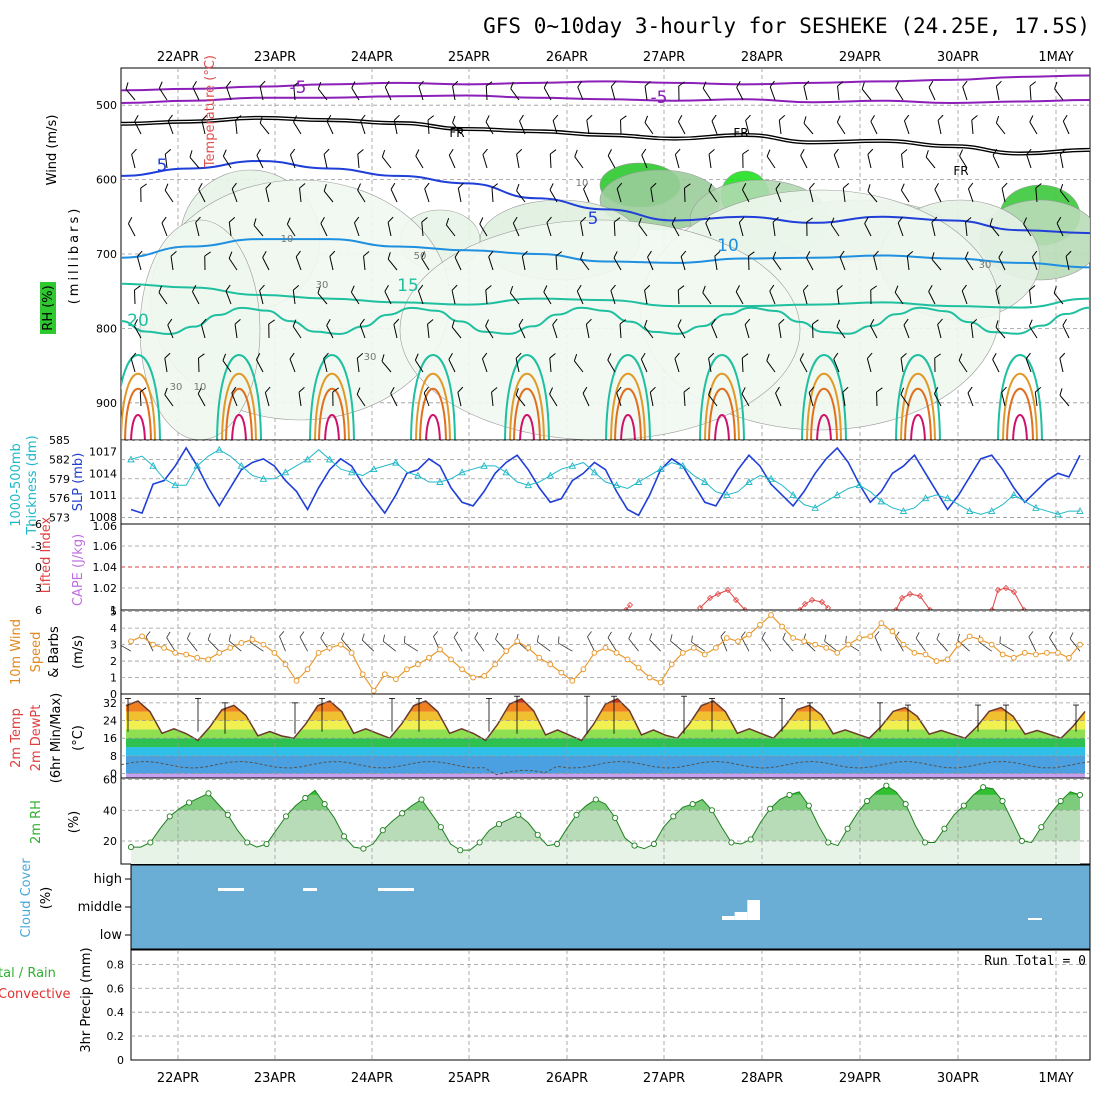 The image size is (1100, 1100). I want to click on lifted-index-tick: 3, so click(38, 588).